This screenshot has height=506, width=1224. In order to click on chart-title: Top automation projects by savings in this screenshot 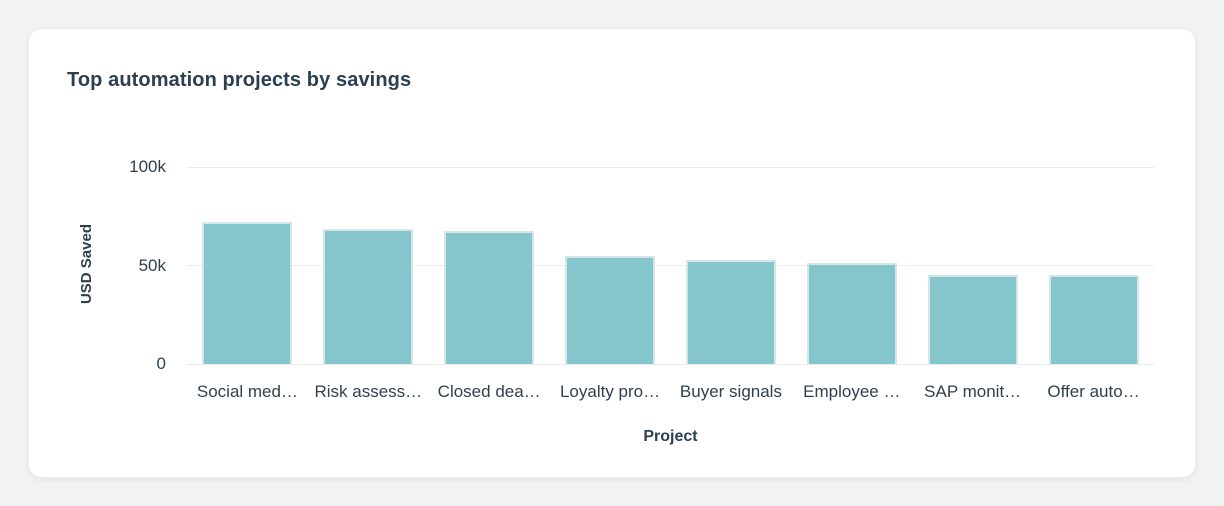, I will do `click(239, 80)`.